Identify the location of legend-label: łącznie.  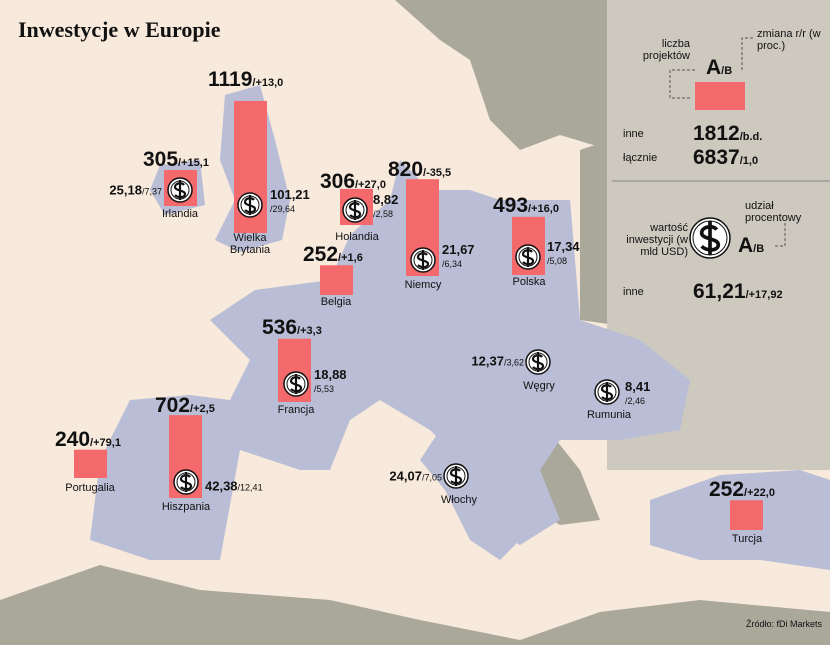
(640, 158).